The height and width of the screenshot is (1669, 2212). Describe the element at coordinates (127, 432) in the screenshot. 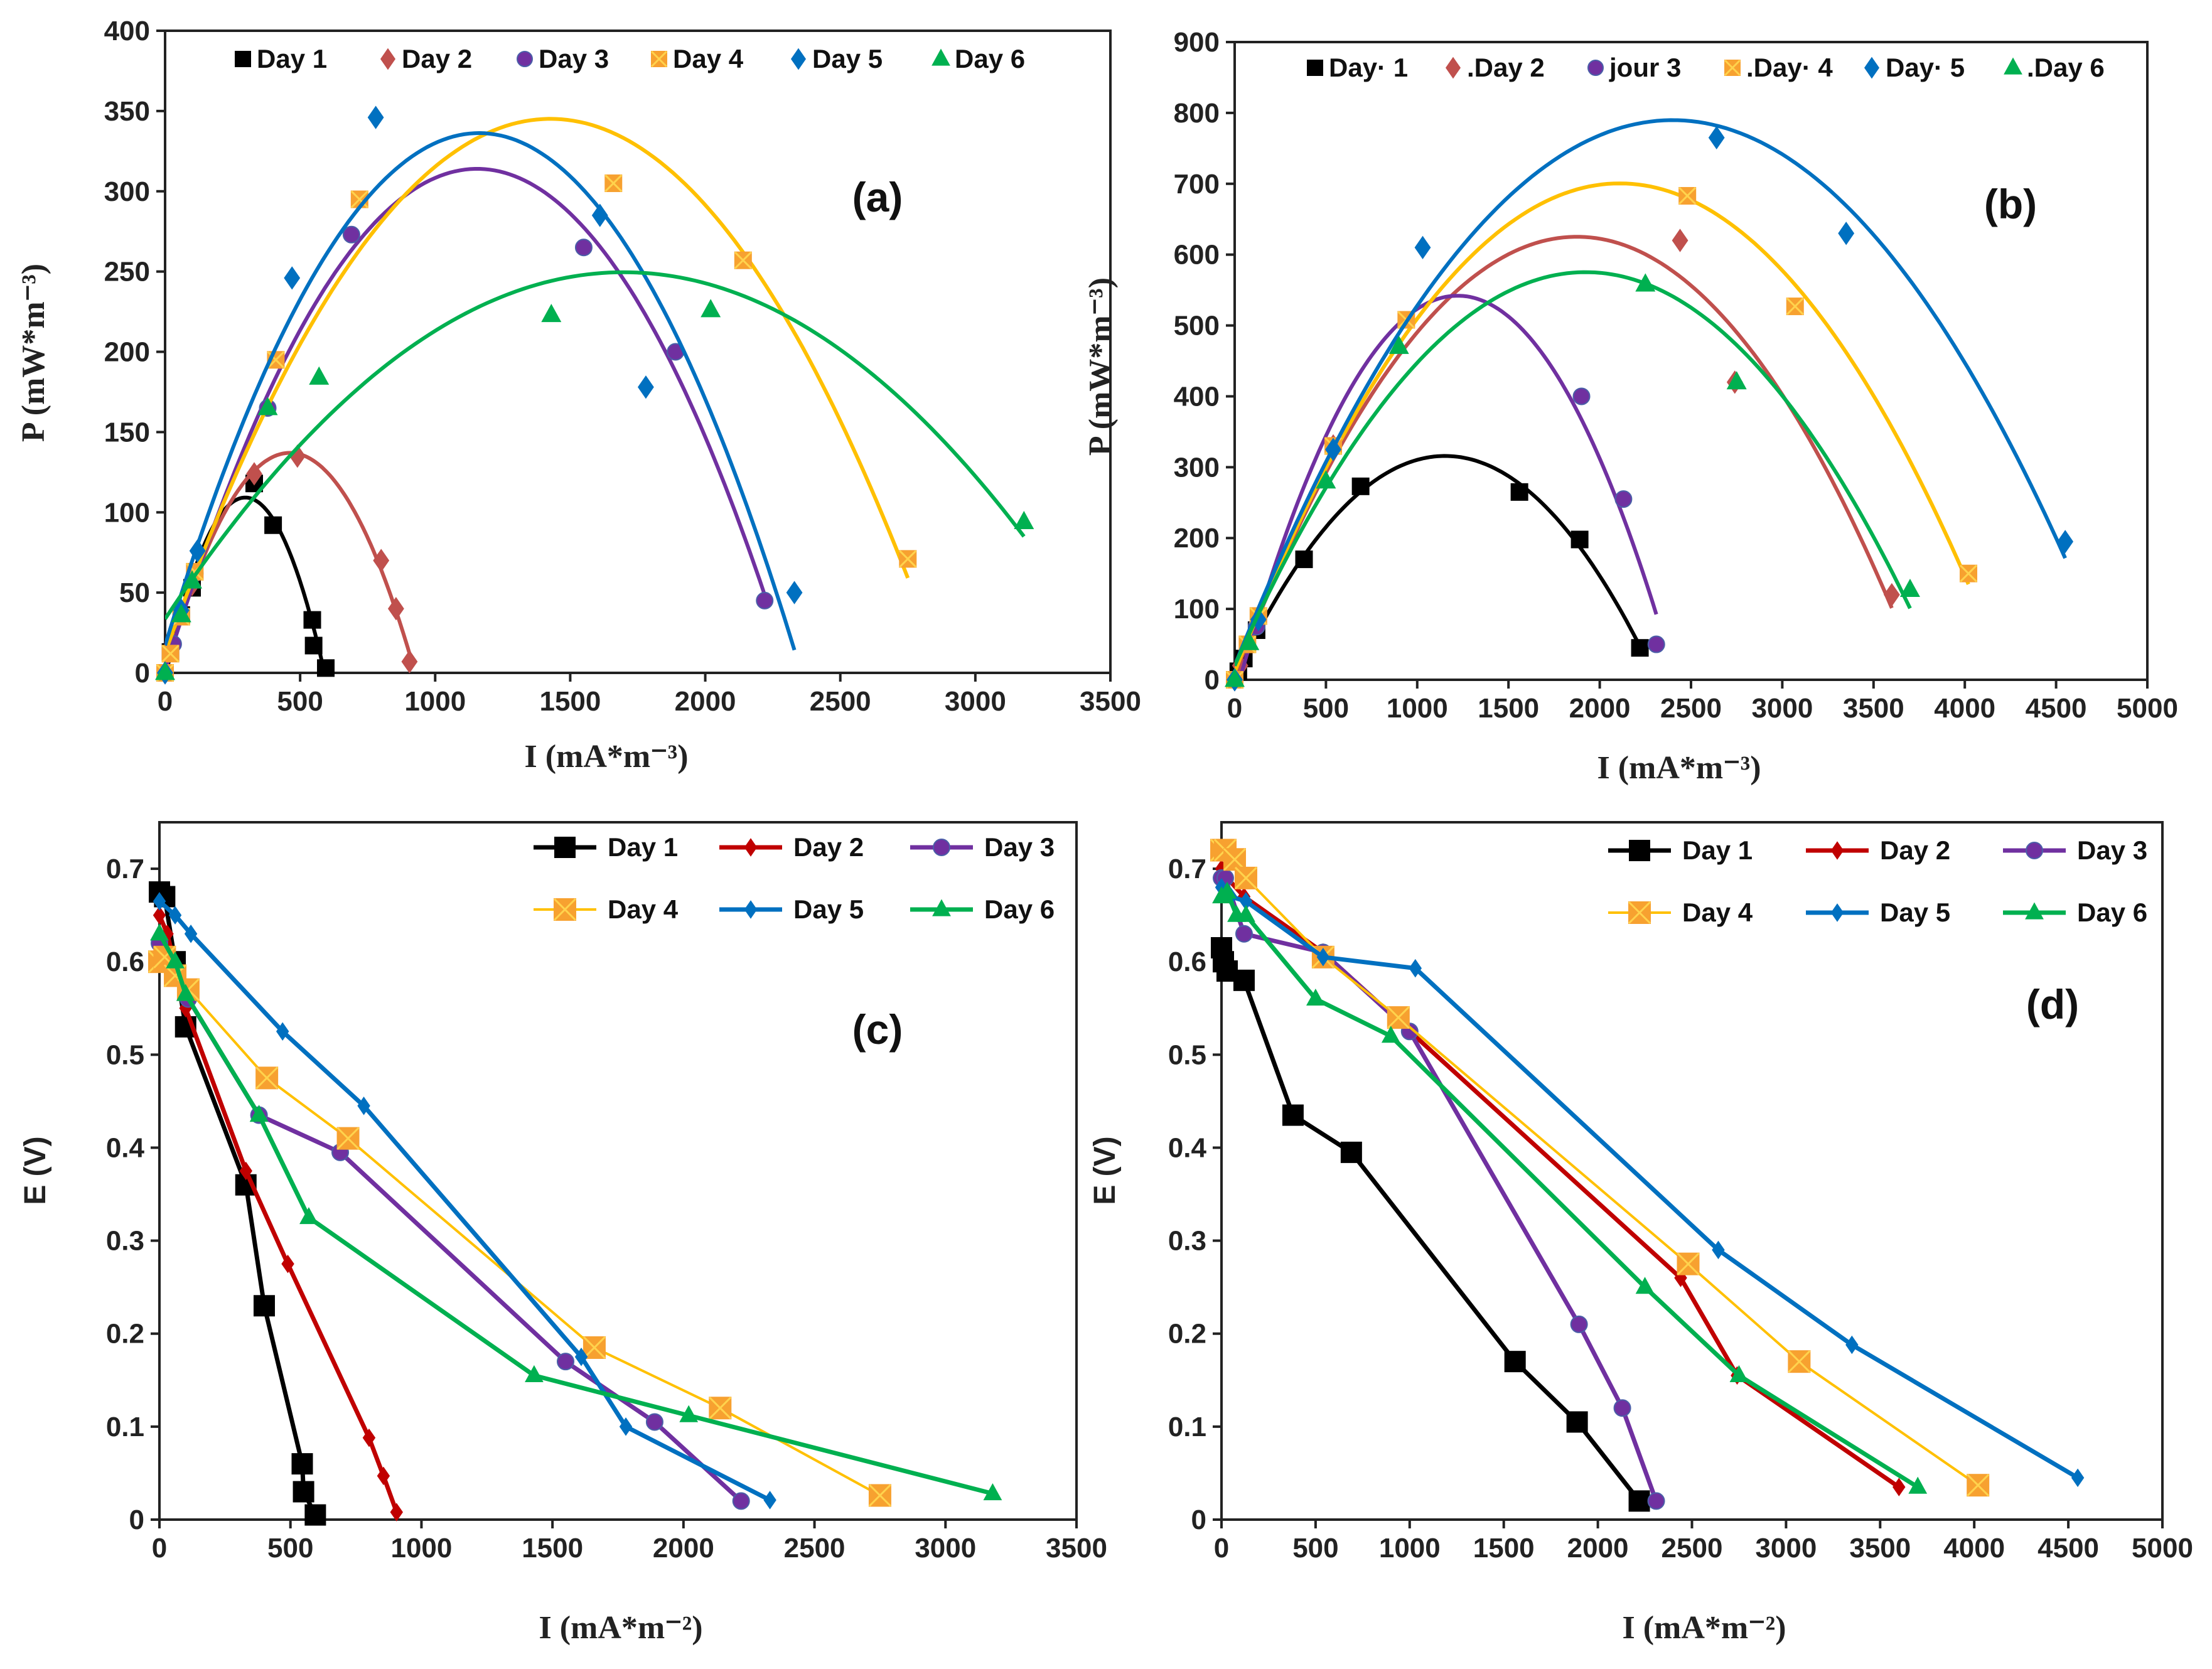

I see `y-tick-label: 150` at that location.